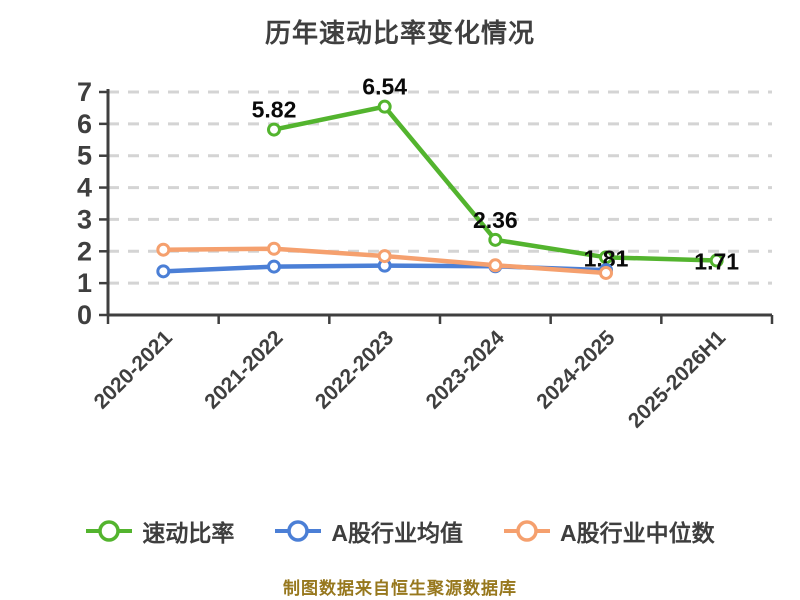 This screenshot has width=800, height=600. Describe the element at coordinates (243, 369) in the screenshot. I see `svg-text: 2021-2022` at that location.